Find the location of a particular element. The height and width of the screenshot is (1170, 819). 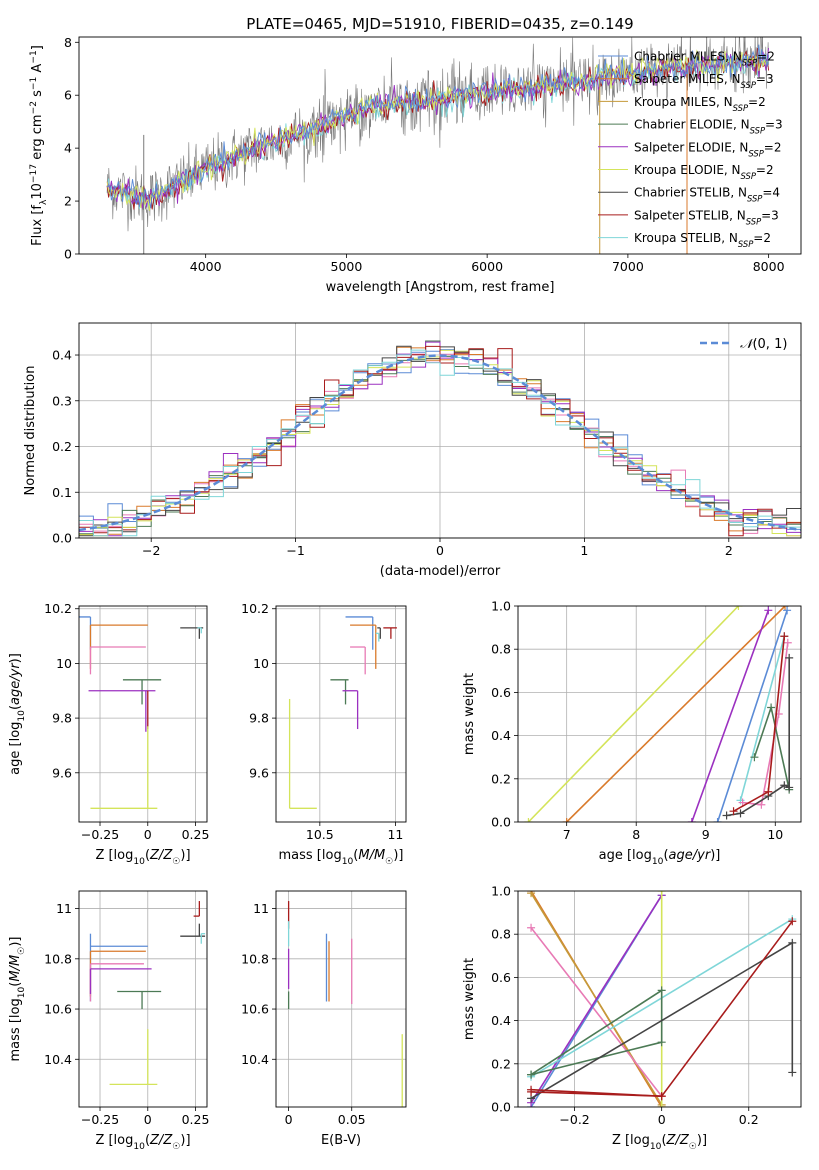

series-salpeter_miles is located at coordinates (676, 714).